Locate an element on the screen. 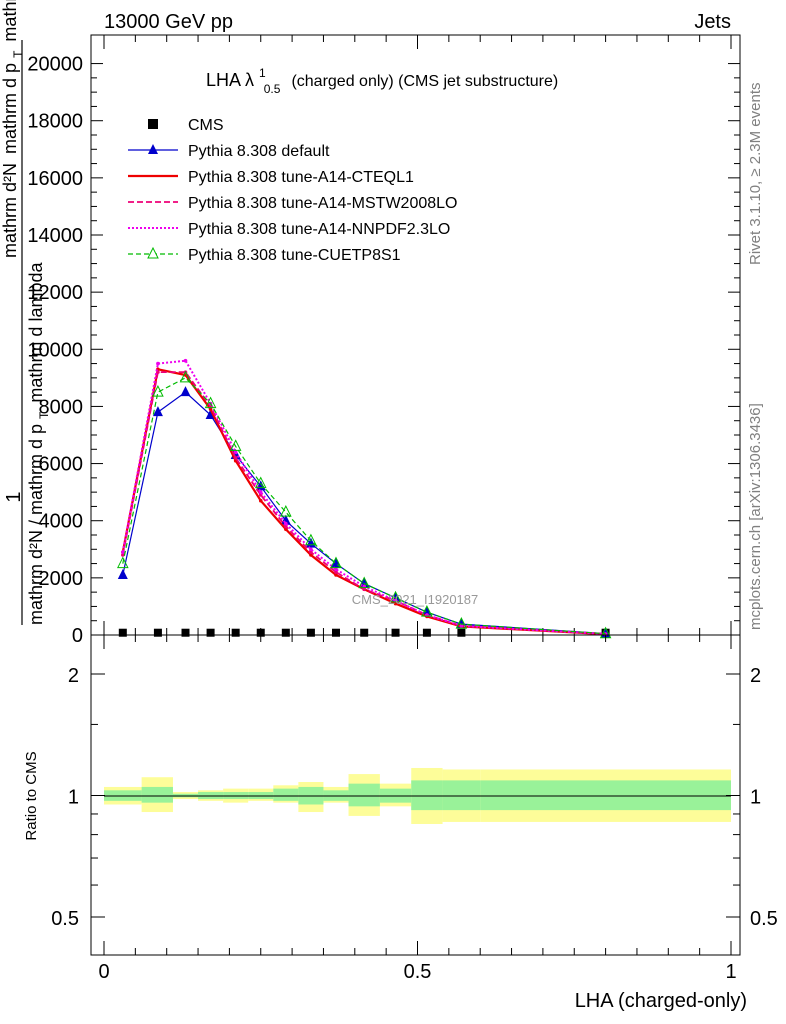 The image size is (786, 1024). main-y-tick-label: 0 is located at coordinates (77, 636).